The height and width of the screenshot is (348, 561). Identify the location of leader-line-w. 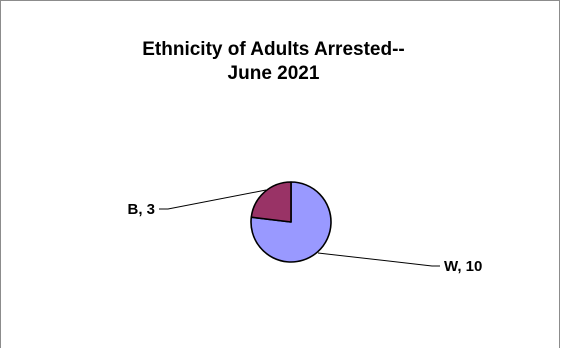
(378, 259).